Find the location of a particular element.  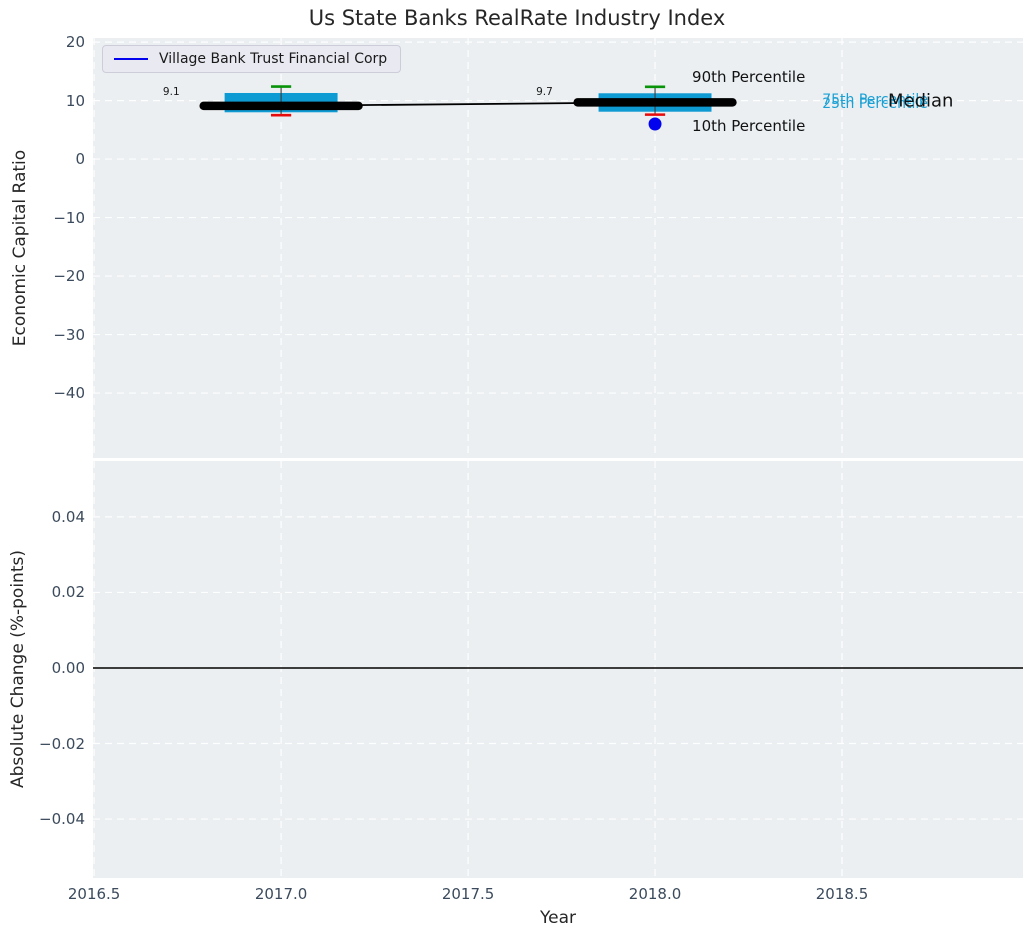

y-tick-label: 20 is located at coordinates (75, 42).